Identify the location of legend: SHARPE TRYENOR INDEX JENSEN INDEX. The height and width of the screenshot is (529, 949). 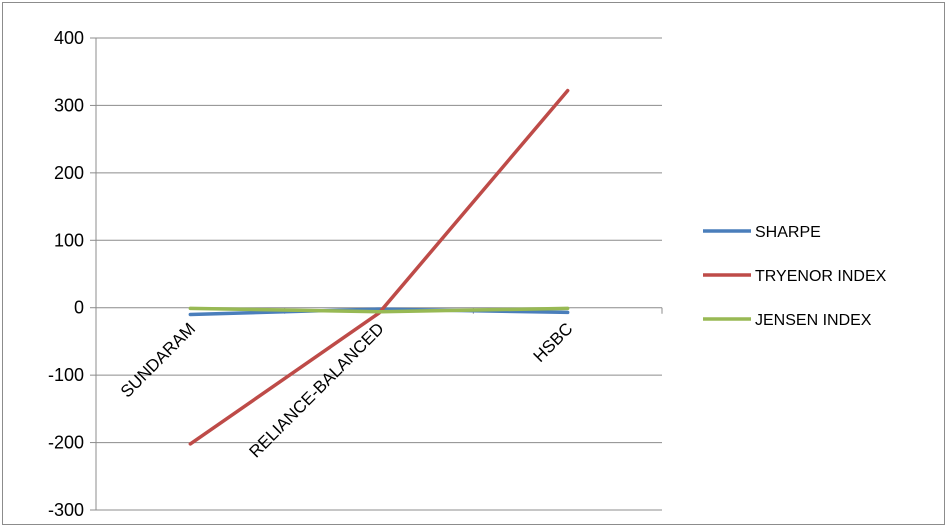
(795, 276).